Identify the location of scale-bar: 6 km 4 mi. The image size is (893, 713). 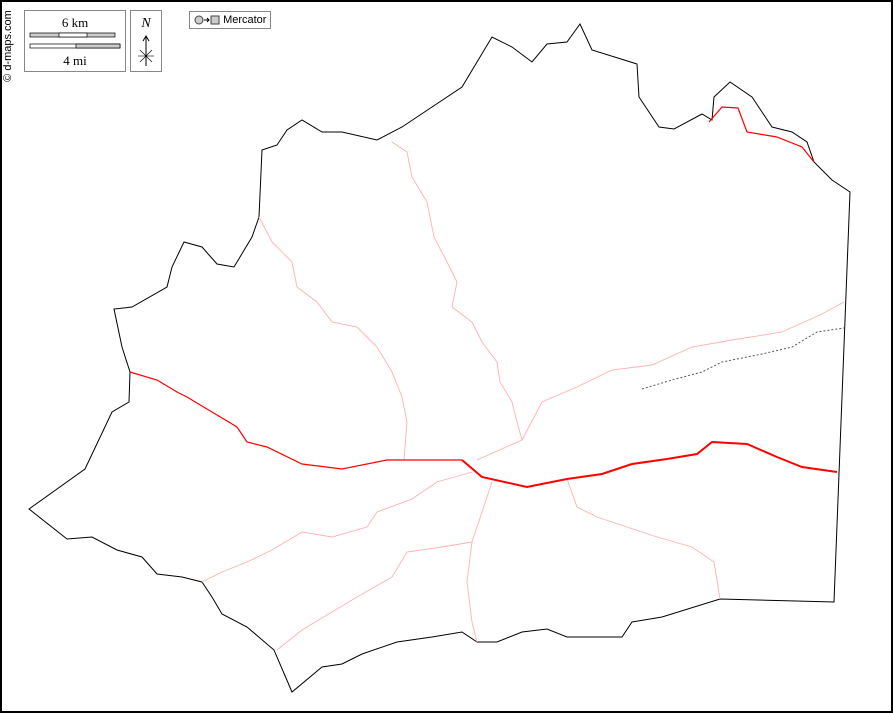
(75, 41).